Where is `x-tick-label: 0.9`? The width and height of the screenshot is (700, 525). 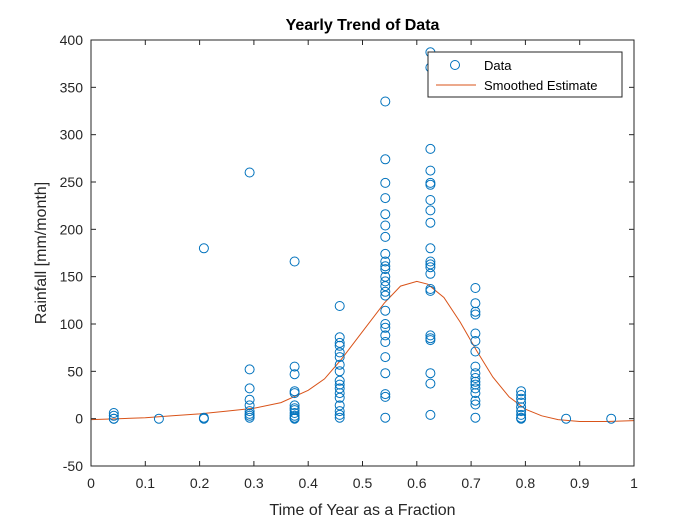
x-tick-label: 0.9 is located at coordinates (580, 483).